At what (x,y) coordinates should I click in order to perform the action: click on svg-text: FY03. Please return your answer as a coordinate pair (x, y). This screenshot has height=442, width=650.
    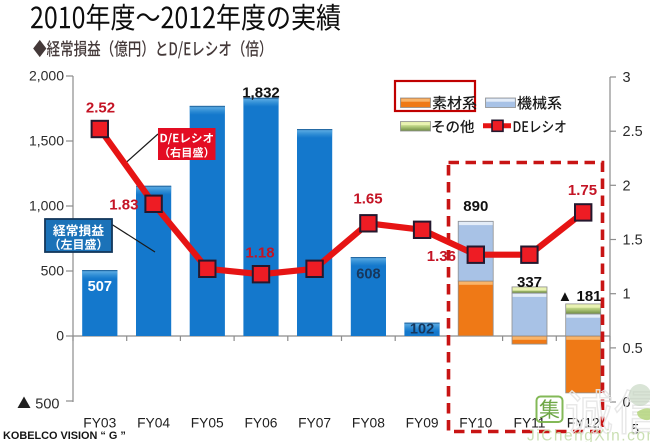
    Looking at the image, I should click on (99, 423).